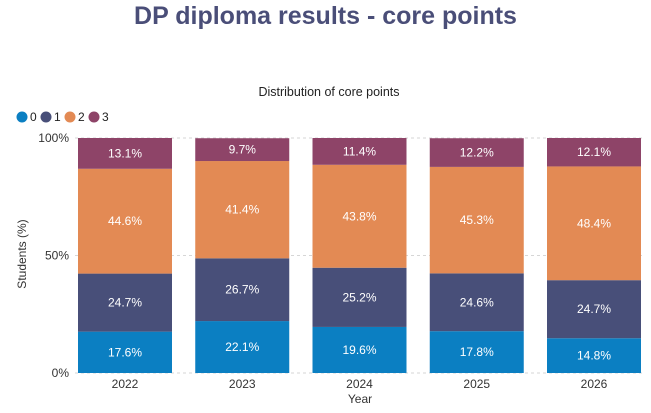  I want to click on data-label: 43.8%, so click(359, 216).